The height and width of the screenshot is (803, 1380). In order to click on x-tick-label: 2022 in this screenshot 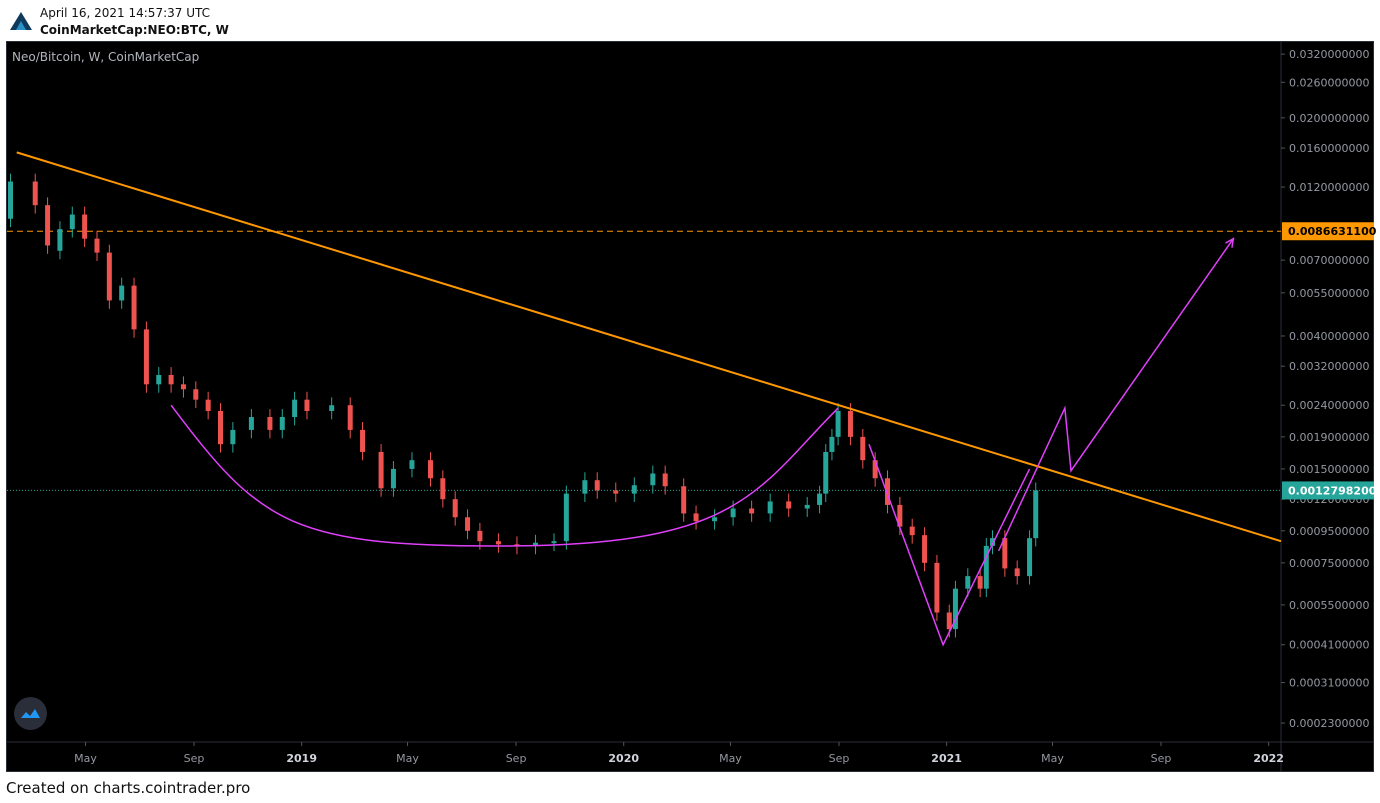, I will do `click(1268, 758)`.